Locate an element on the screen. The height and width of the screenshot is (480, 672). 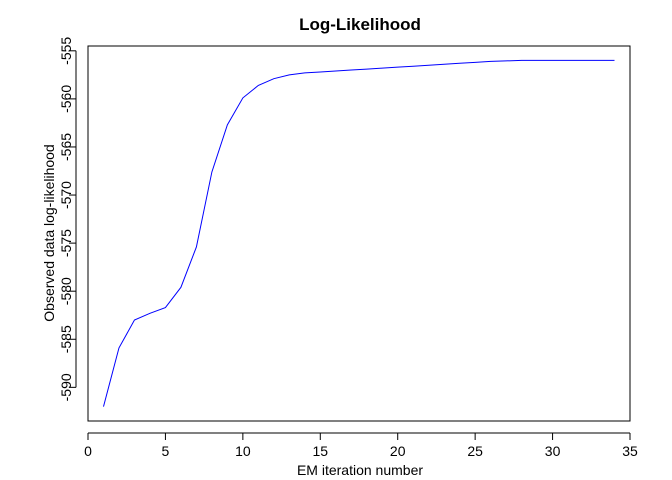
y-axis-label: Observed data log-likelihood is located at coordinates (49, 232).